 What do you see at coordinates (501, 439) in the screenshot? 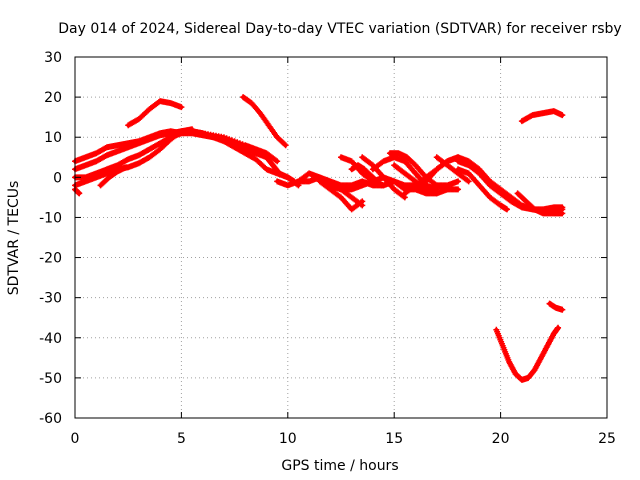
I see `x-tick-label: 20` at bounding box center [501, 439].